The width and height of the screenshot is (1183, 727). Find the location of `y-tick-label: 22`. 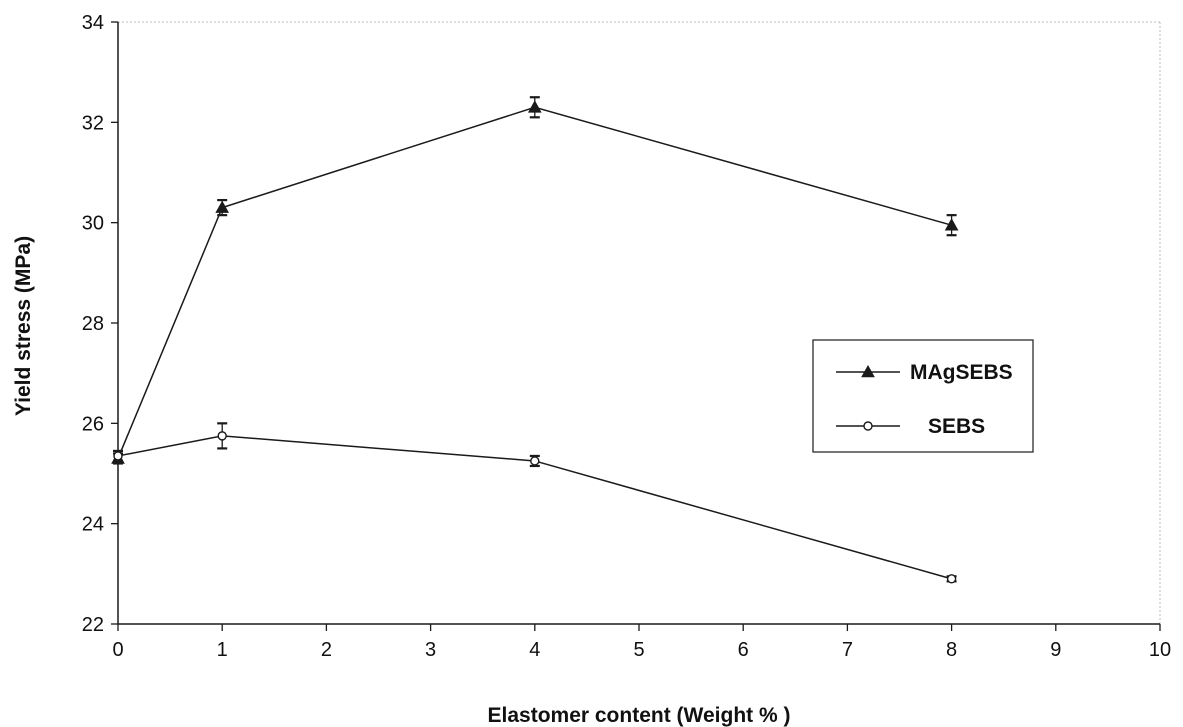

y-tick-label: 22 is located at coordinates (93, 625).